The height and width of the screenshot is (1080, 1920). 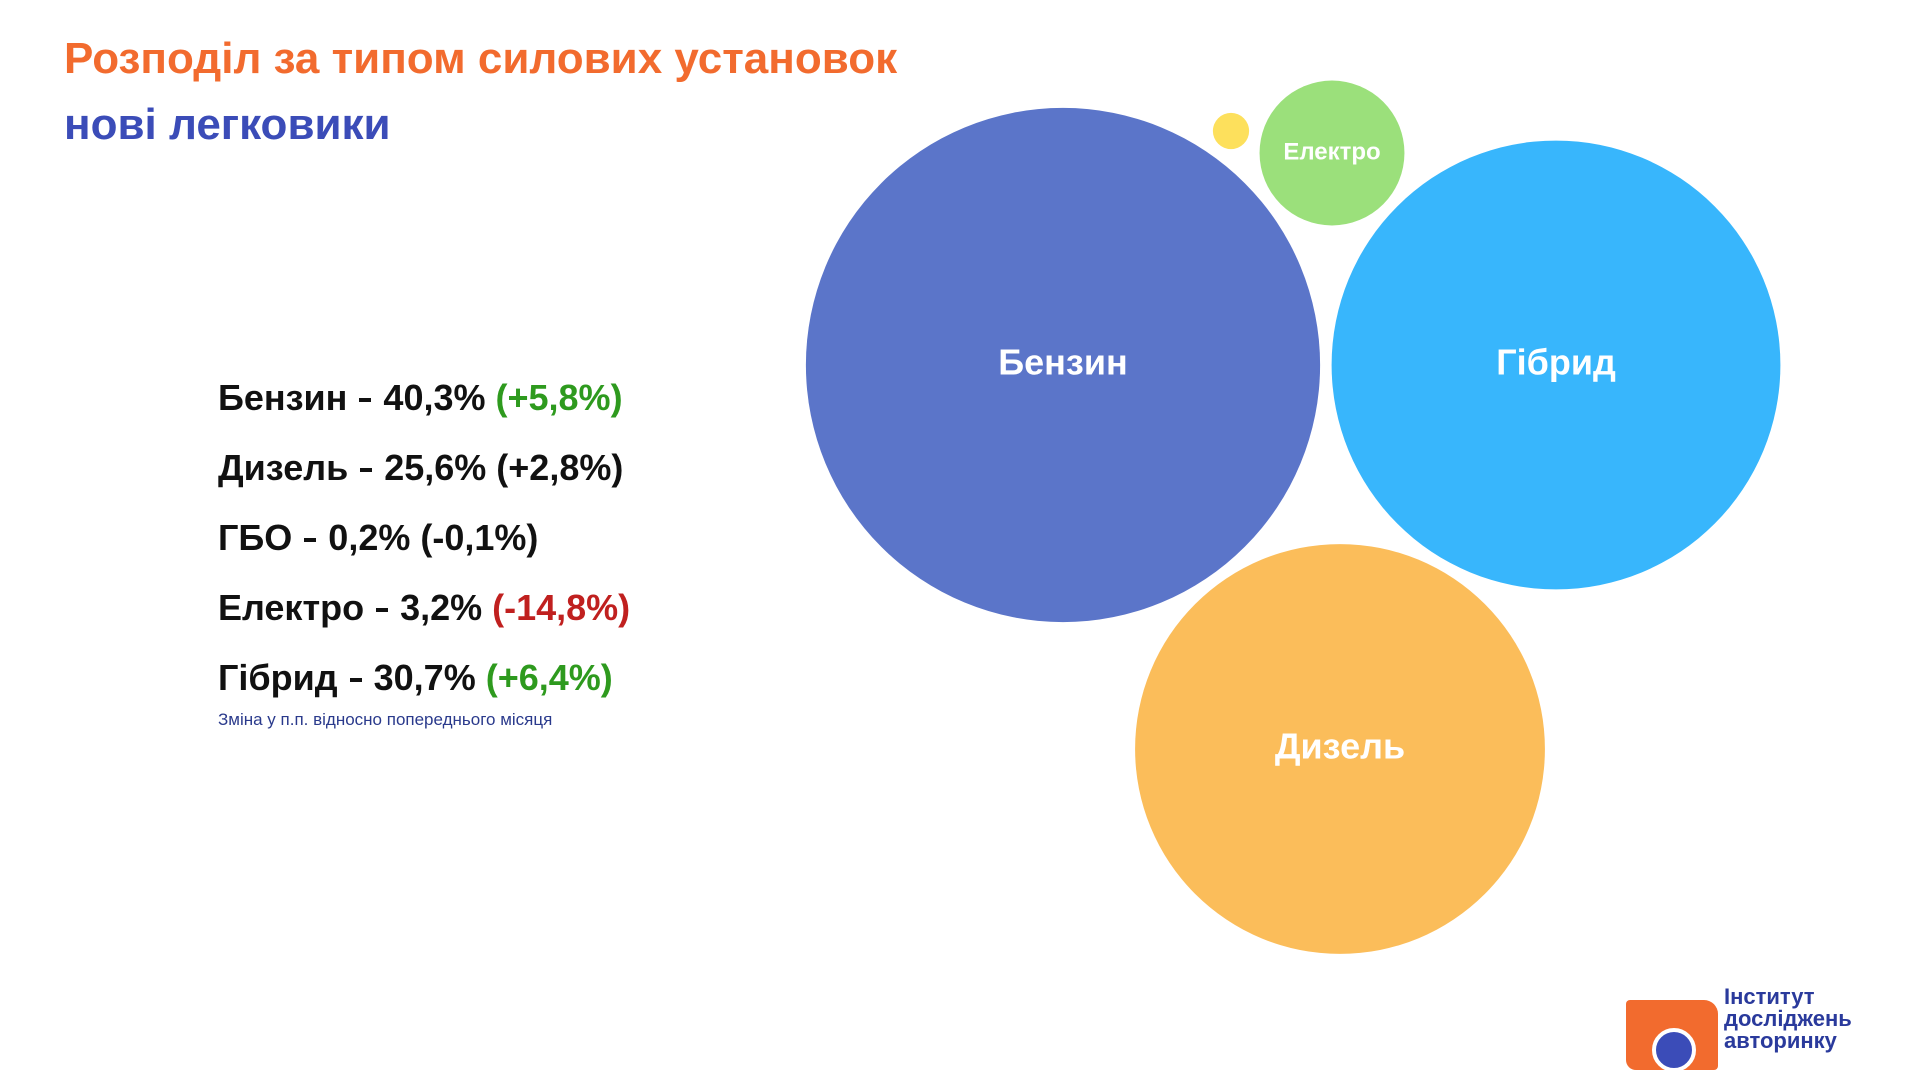 I want to click on change-label: (-0,1%), so click(x=479, y=537).